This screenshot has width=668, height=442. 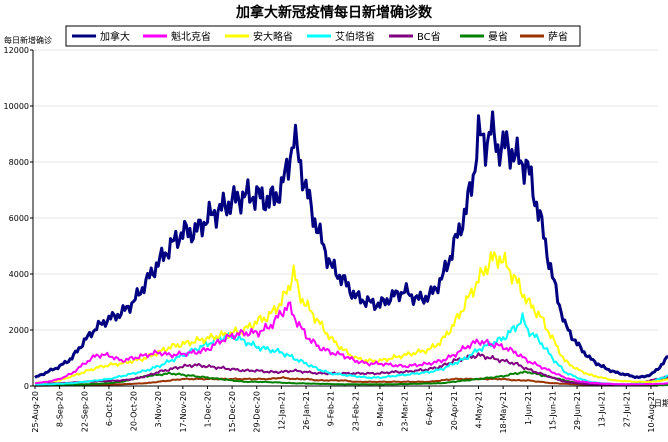 I want to click on x-tick-label: 13-Jul-21, so click(x=602, y=409).